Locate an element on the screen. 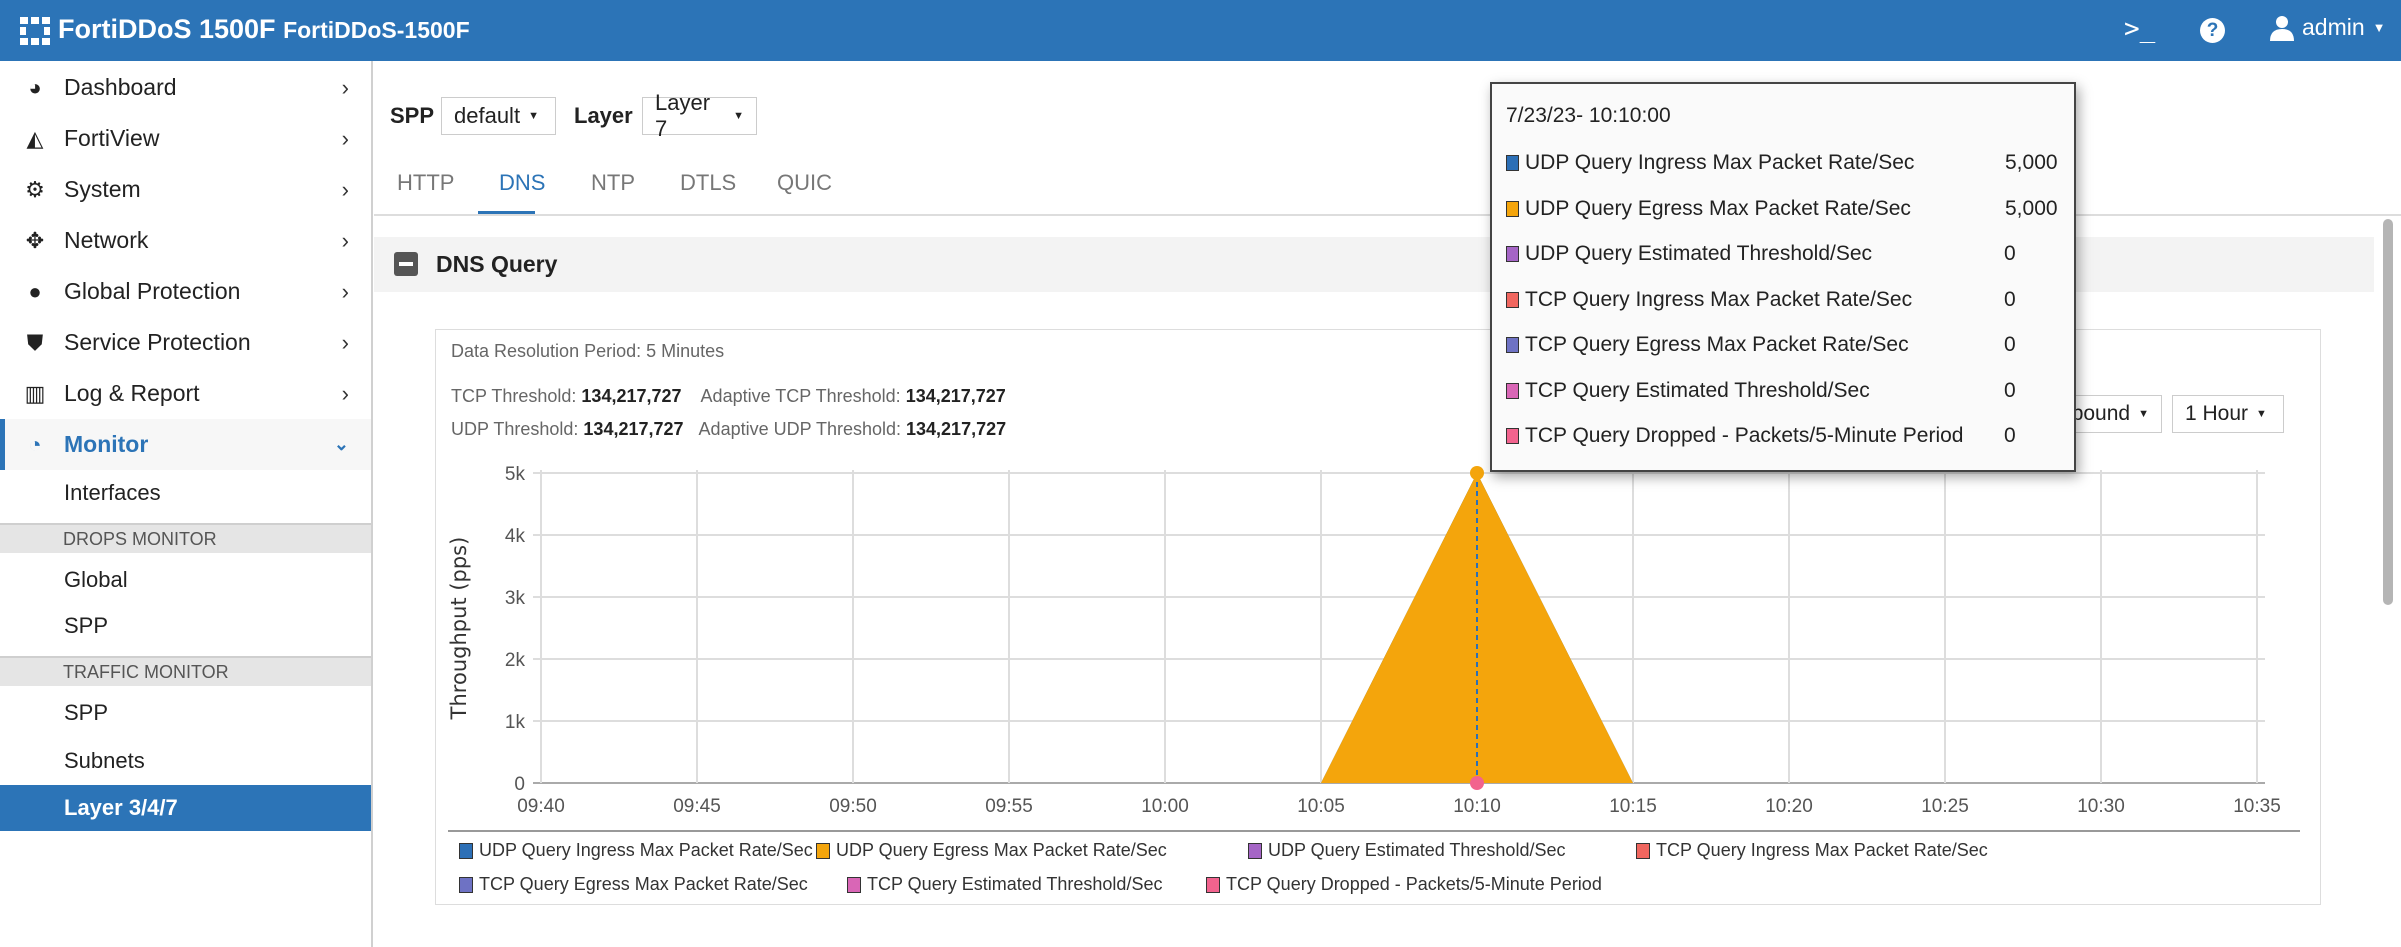 Image resolution: width=2401 pixels, height=947 pixels. hover-point-tcp-dropped is located at coordinates (1477, 783).